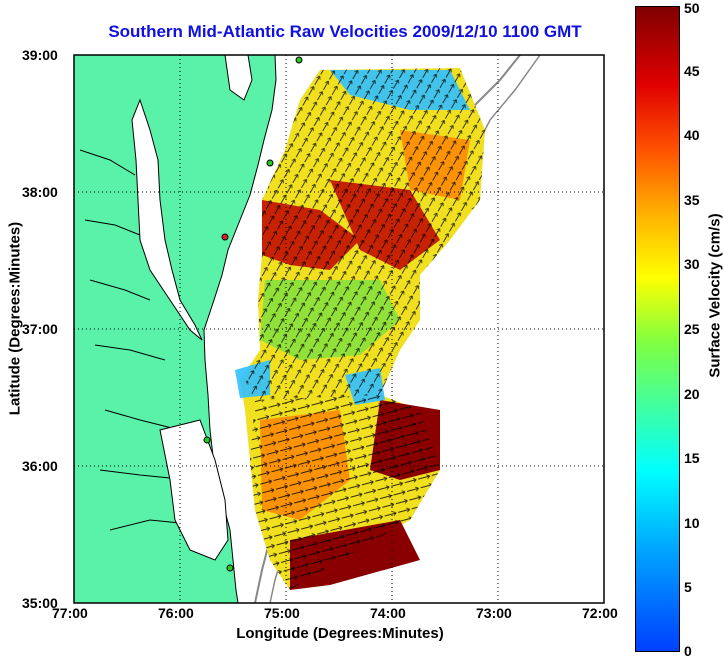 The height and width of the screenshot is (659, 724). Describe the element at coordinates (388, 613) in the screenshot. I see `x-tick-label: 74:00` at that location.